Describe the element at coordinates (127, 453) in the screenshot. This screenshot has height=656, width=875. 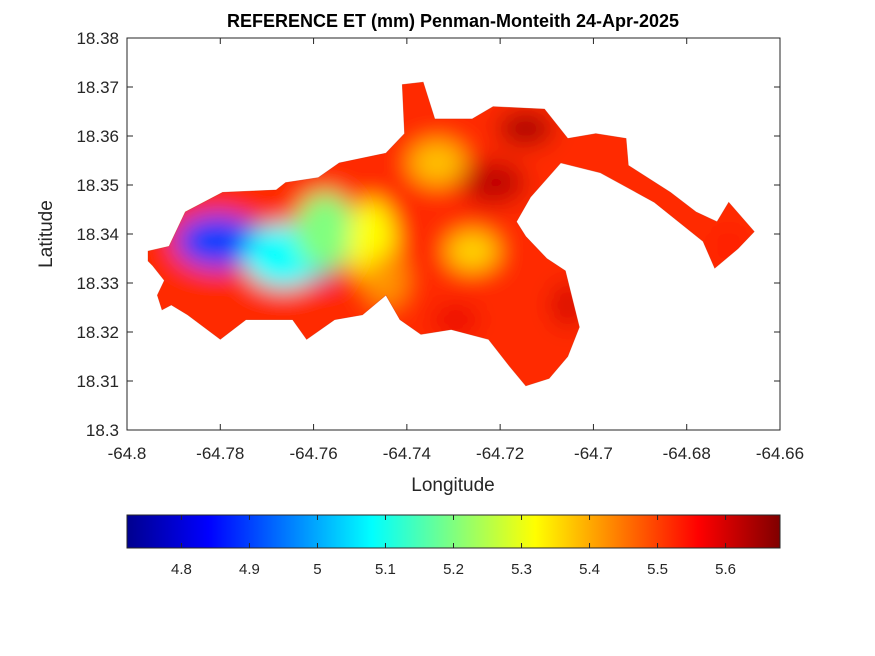
I see `x-tick-label: -64.8` at that location.